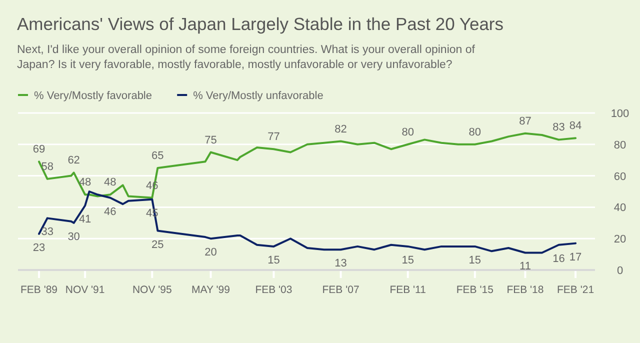 The width and height of the screenshot is (640, 343). I want to click on data-label: 30, so click(74, 236).